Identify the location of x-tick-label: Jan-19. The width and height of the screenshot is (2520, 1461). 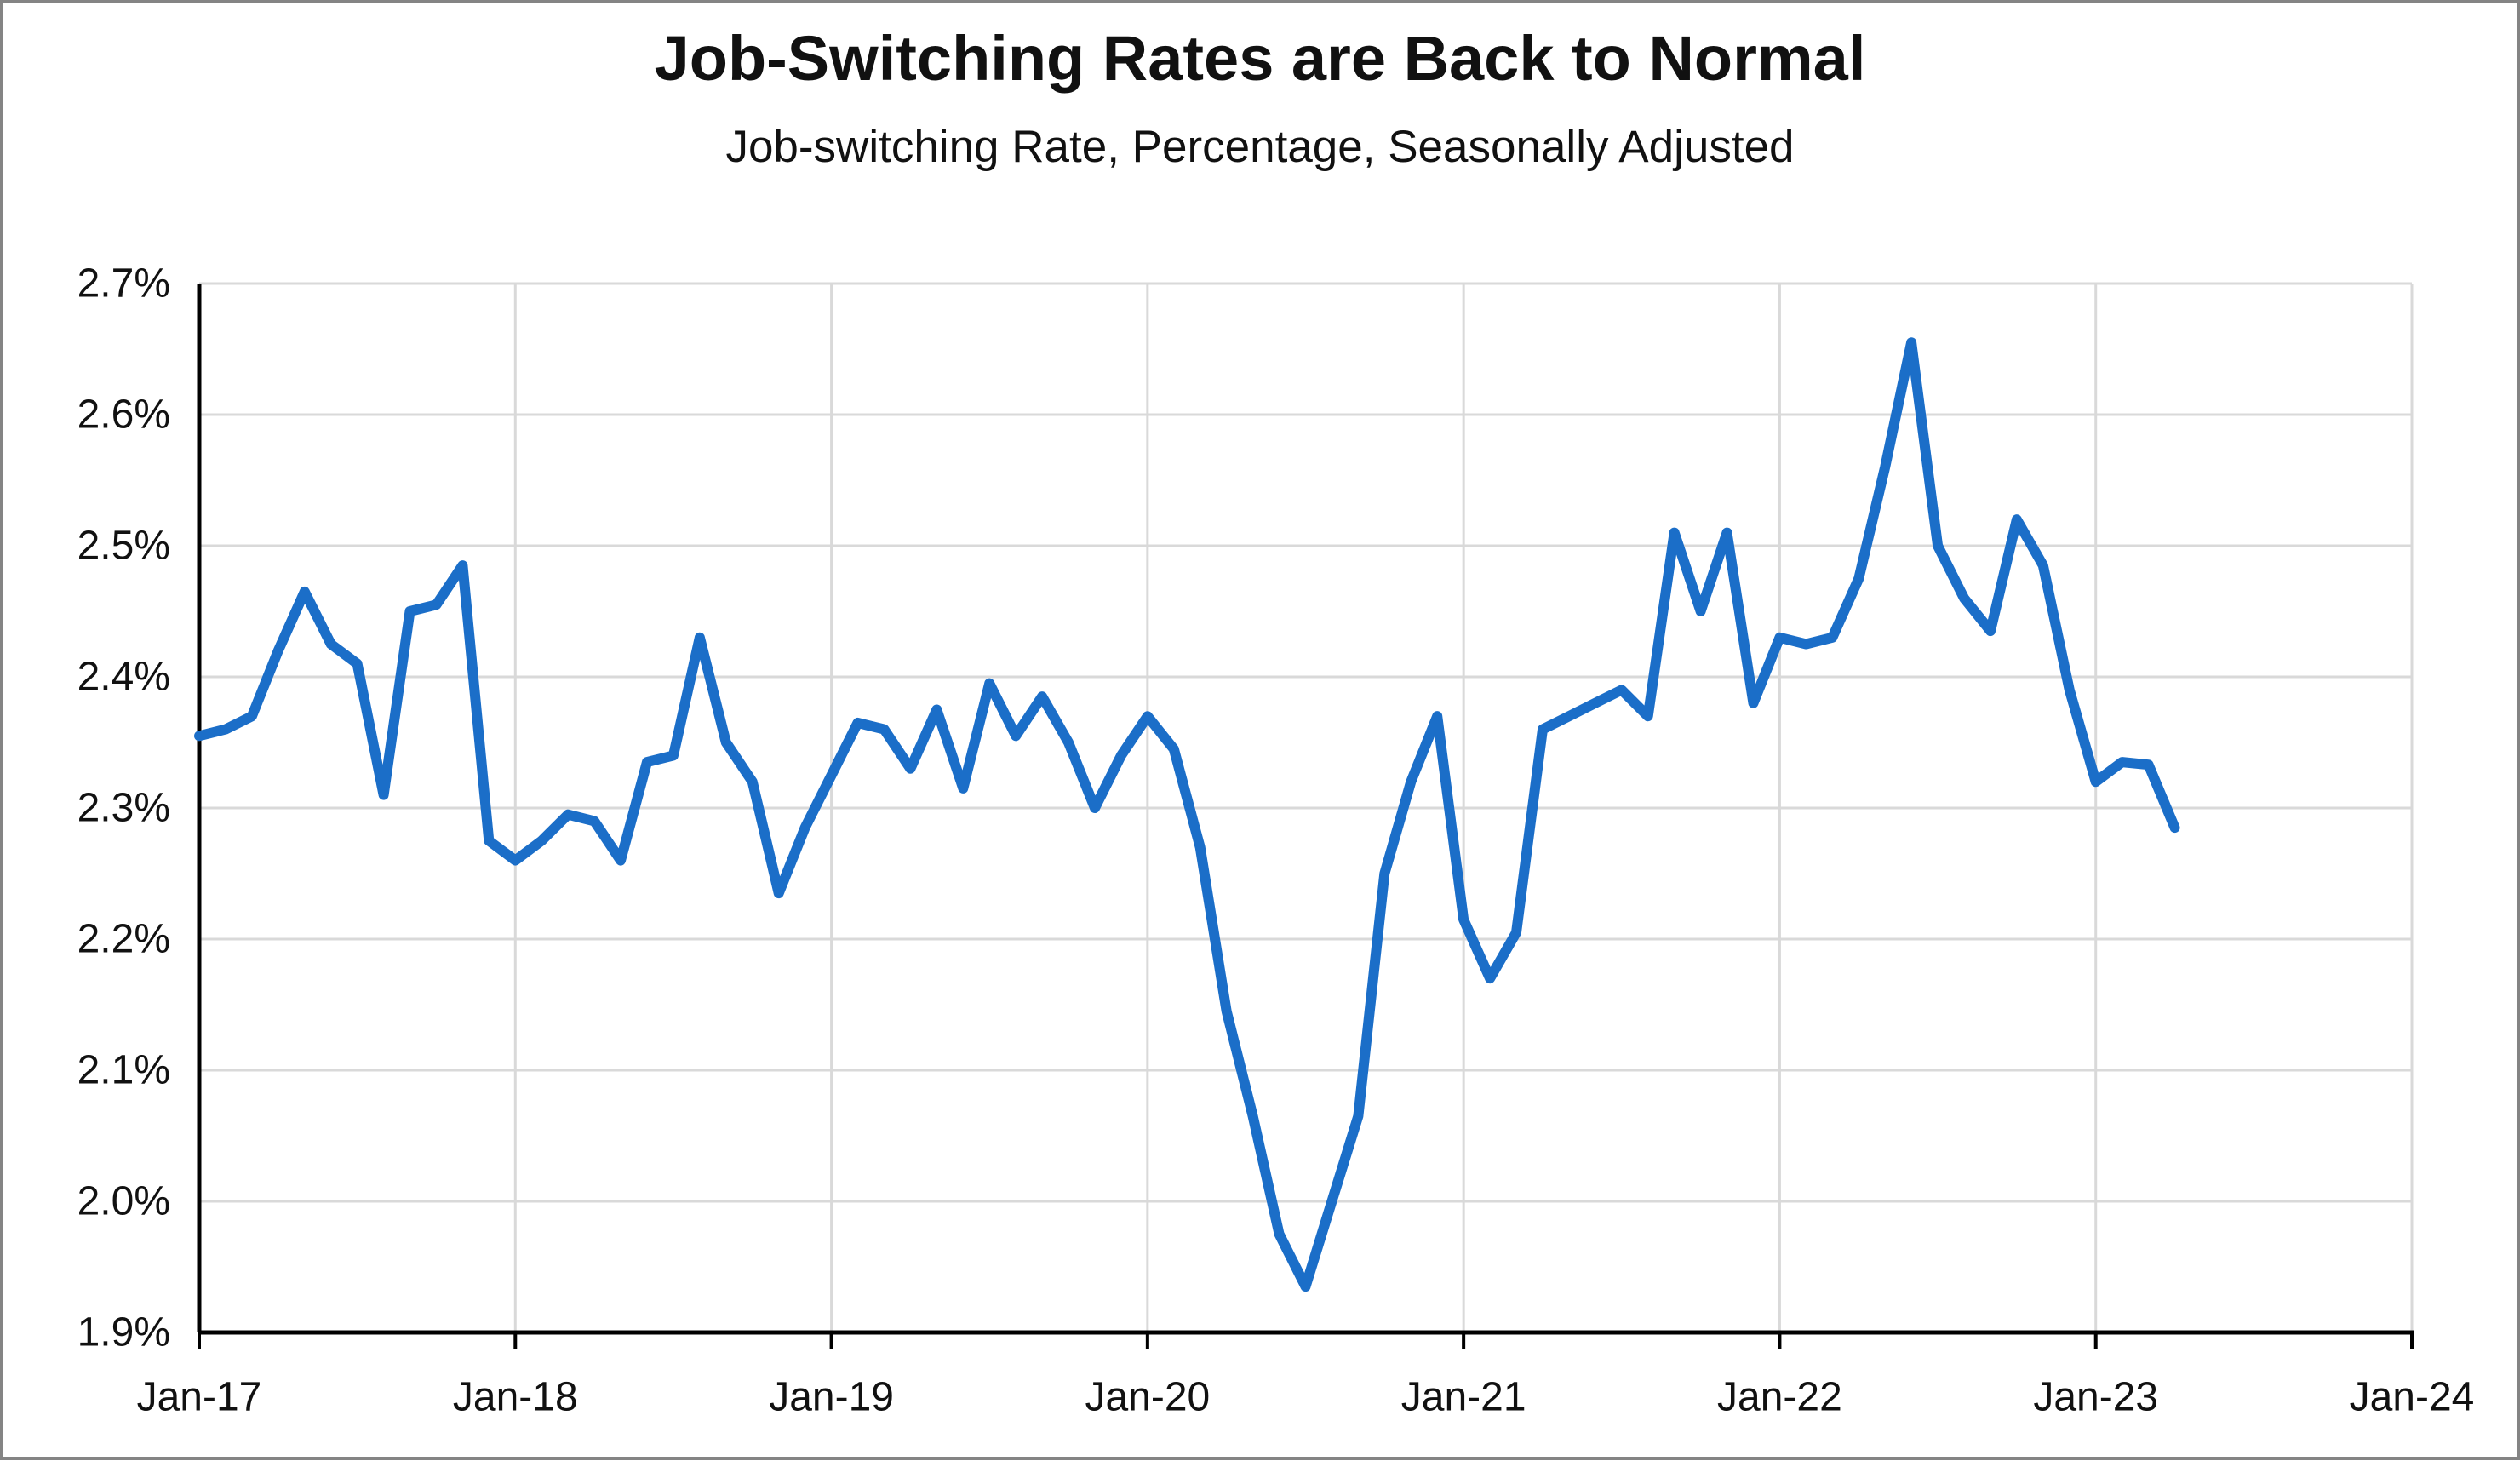
(831, 1396).